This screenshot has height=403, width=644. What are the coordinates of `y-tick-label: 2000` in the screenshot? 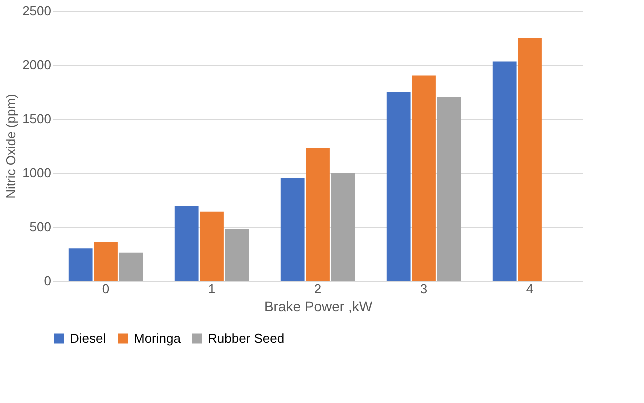 It's located at (37, 65).